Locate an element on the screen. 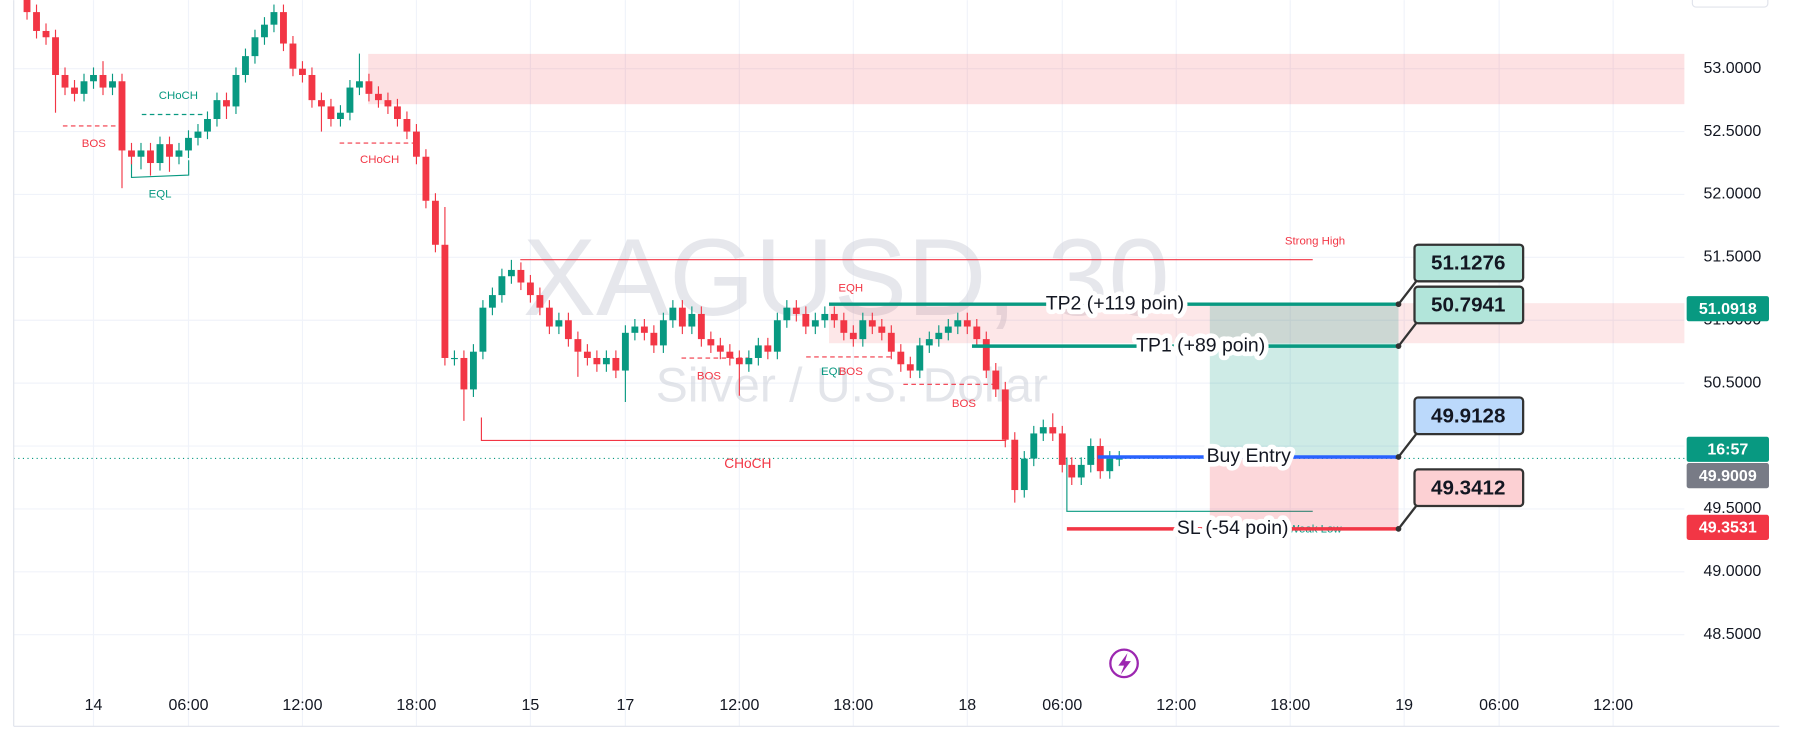 The width and height of the screenshot is (1793, 747). callout-value: 51.1276 is located at coordinates (1468, 263).